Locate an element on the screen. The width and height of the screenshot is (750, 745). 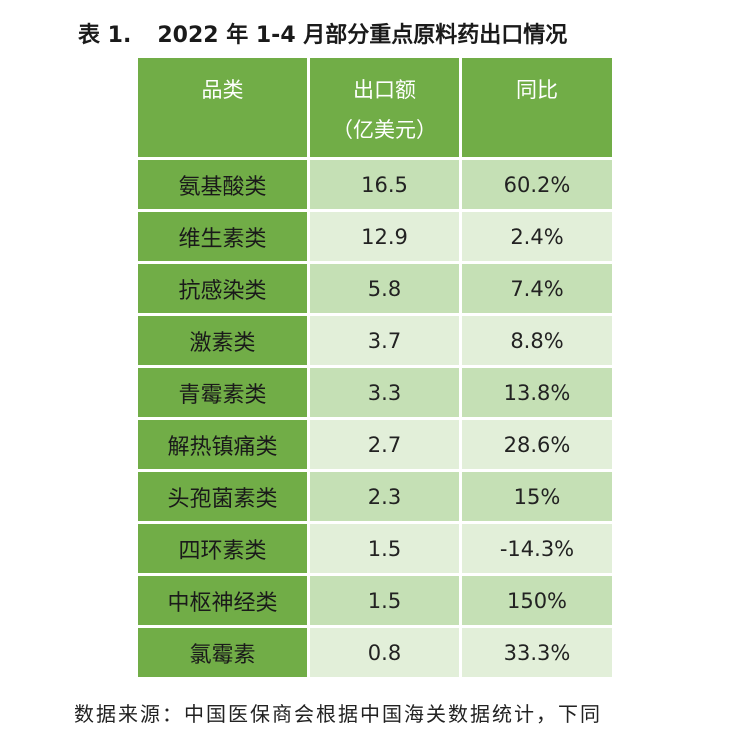
cell-category: 解热镇痛类 is located at coordinates (224, 446).